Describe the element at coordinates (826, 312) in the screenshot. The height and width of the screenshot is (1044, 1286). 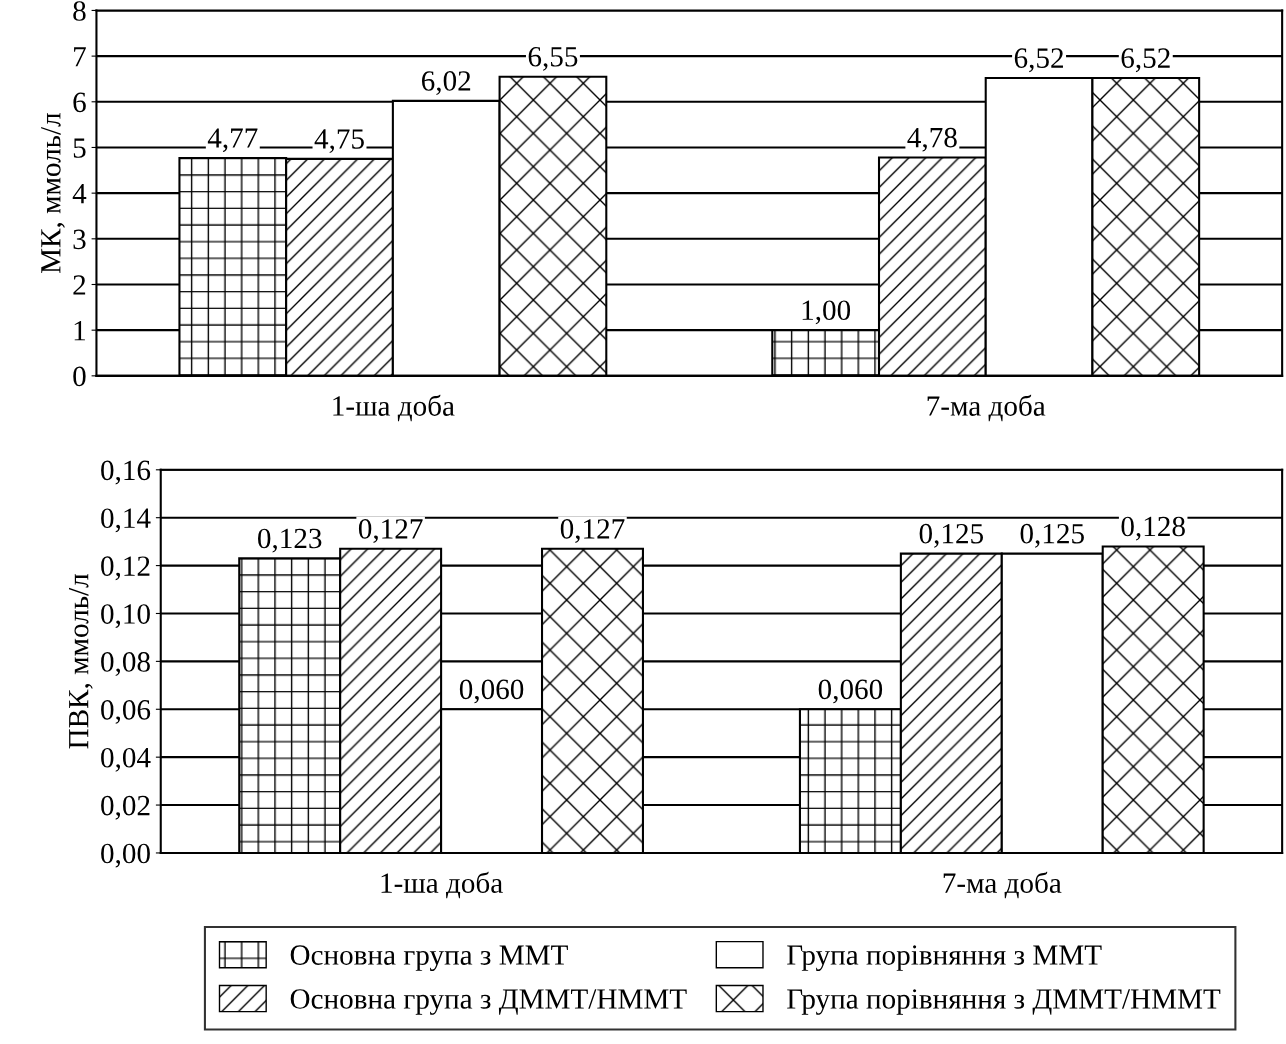
I see `data-label: 1,00` at that location.